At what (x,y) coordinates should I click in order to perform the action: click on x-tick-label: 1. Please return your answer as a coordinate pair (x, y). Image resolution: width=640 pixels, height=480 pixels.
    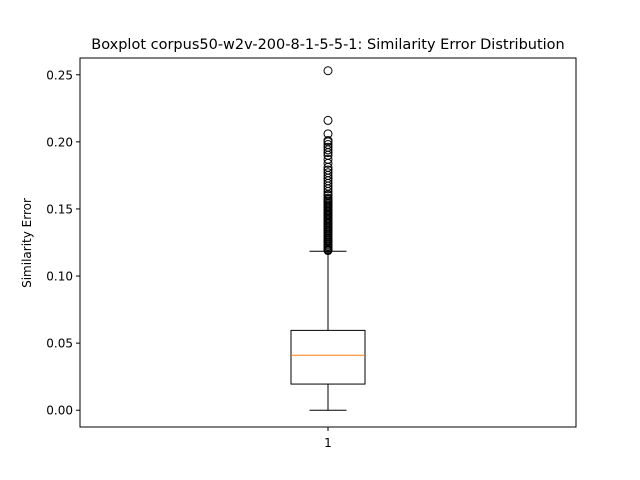
    Looking at the image, I should click on (328, 443).